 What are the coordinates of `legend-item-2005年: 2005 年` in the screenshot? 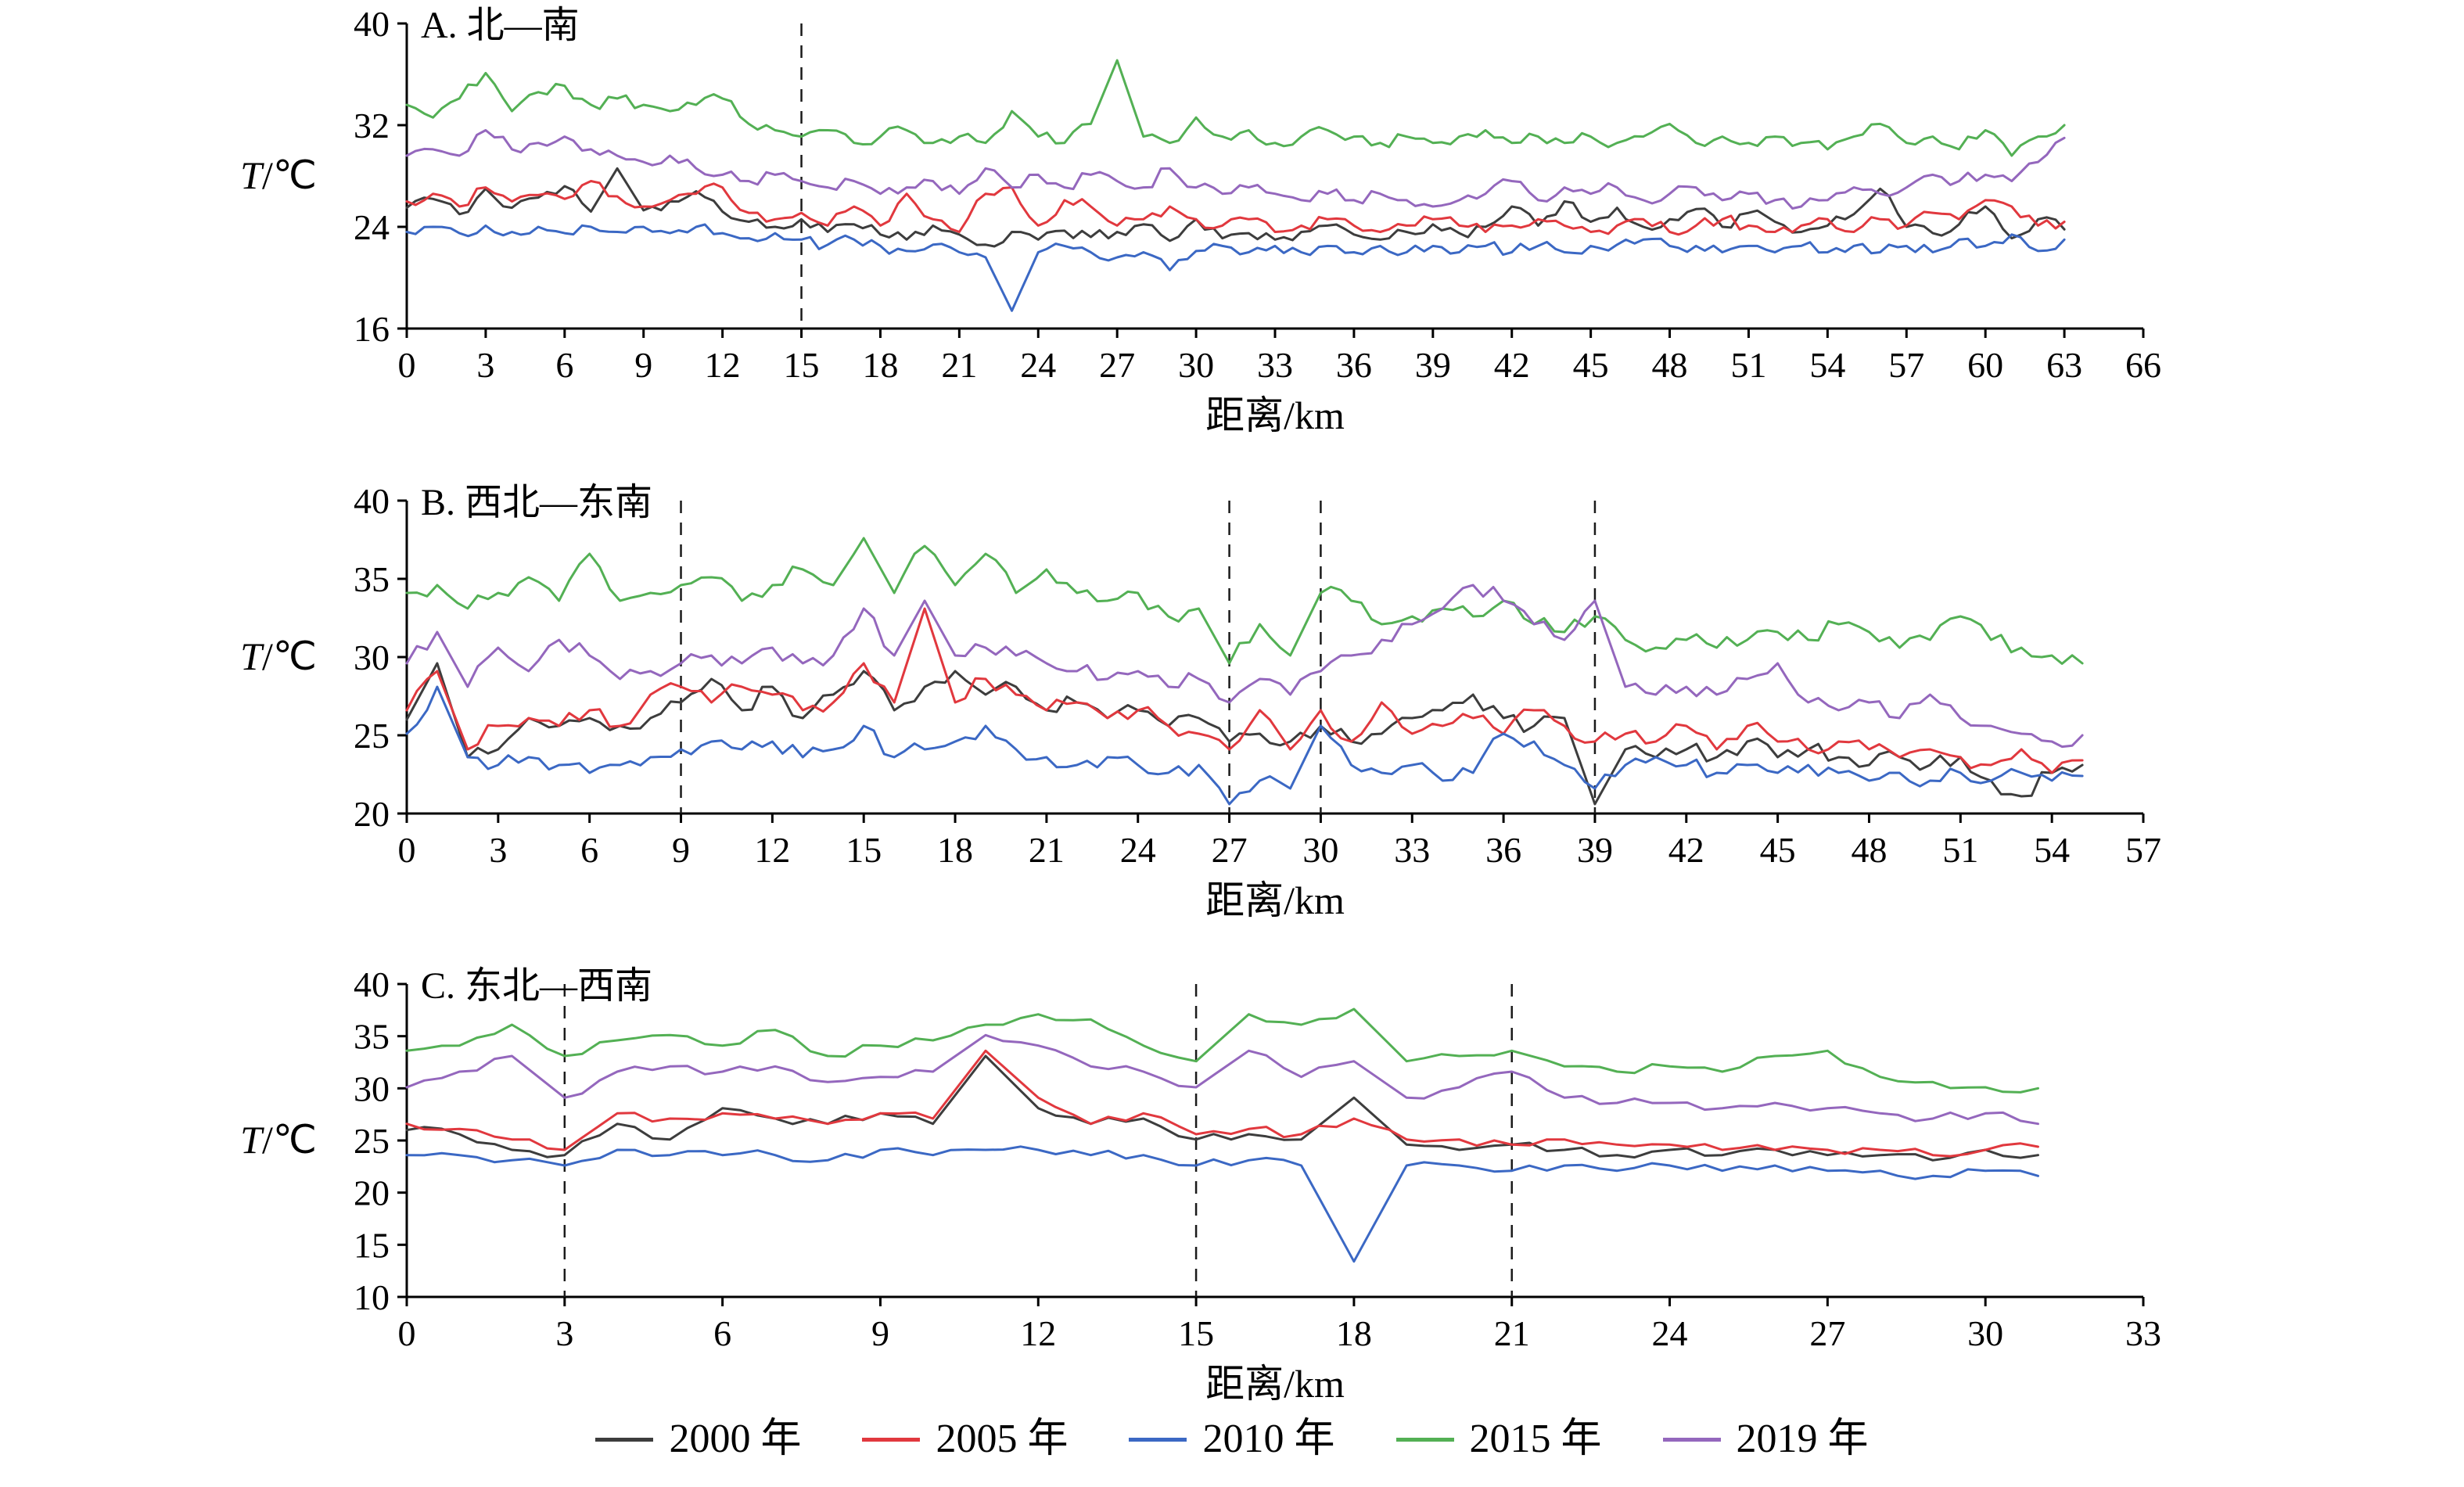 It's located at (965, 1439).